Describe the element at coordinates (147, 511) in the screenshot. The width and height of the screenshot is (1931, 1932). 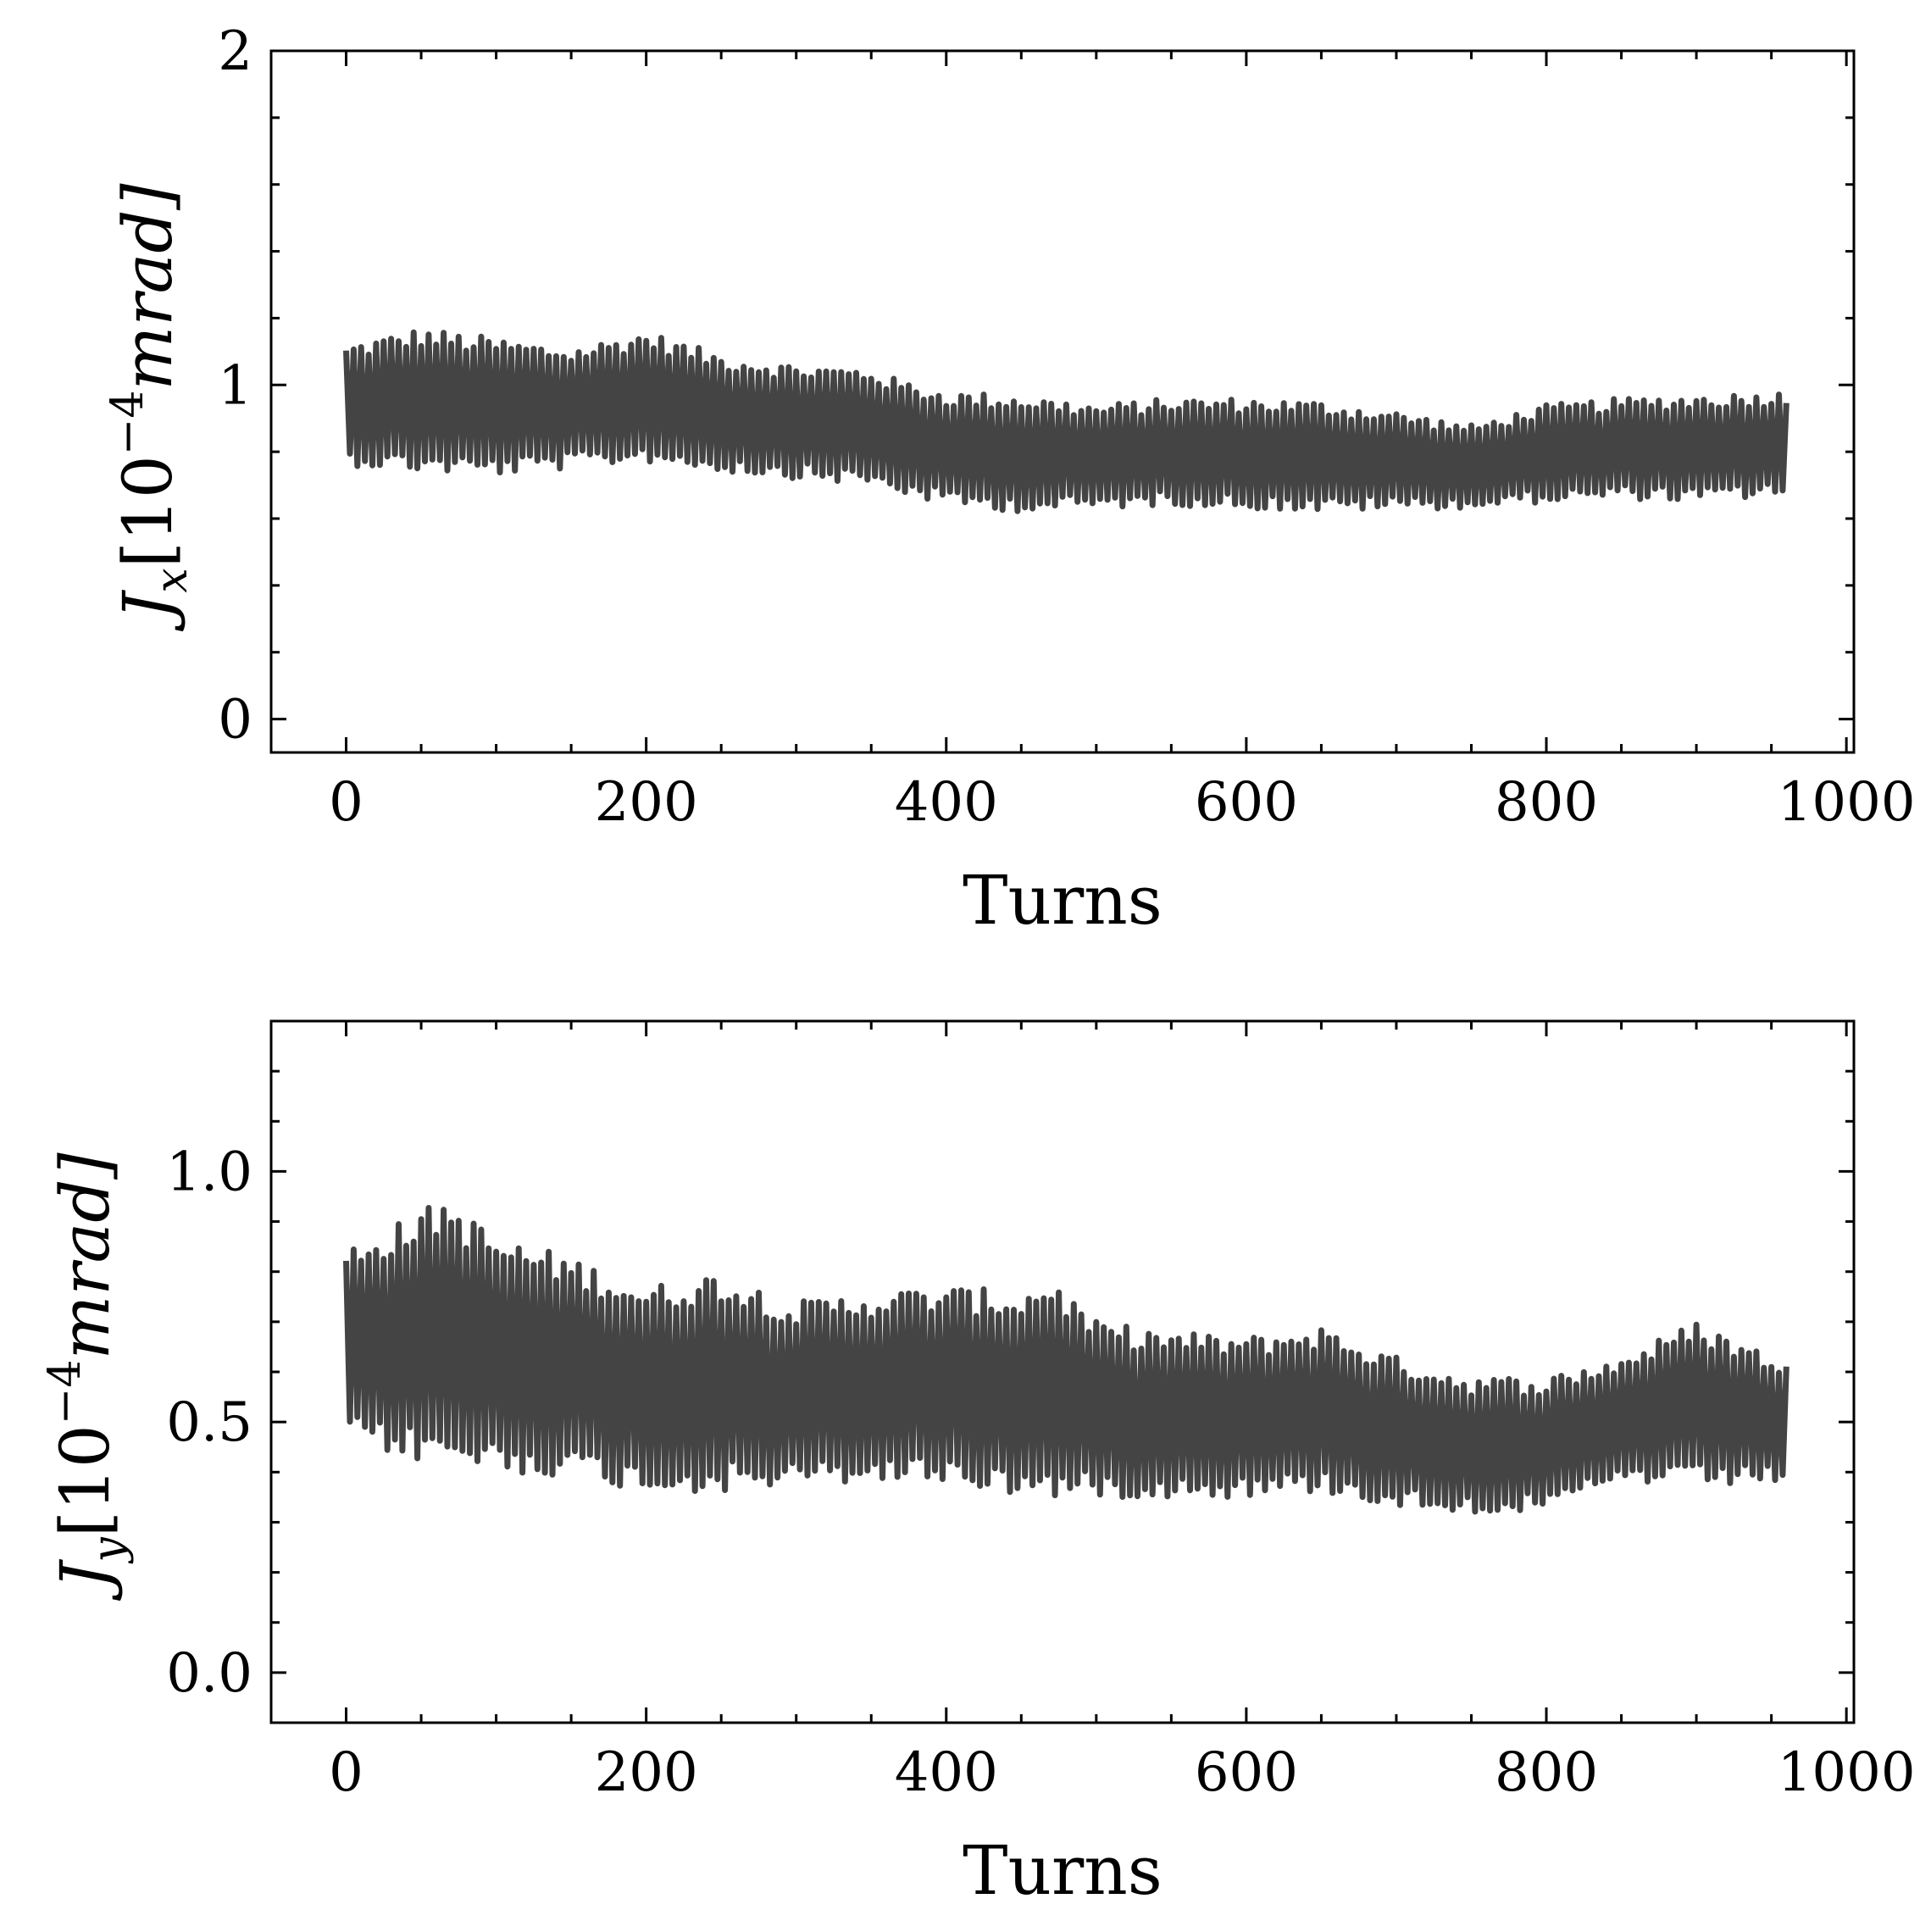
I see `jx-ylabel-unit-prefix: [10` at that location.